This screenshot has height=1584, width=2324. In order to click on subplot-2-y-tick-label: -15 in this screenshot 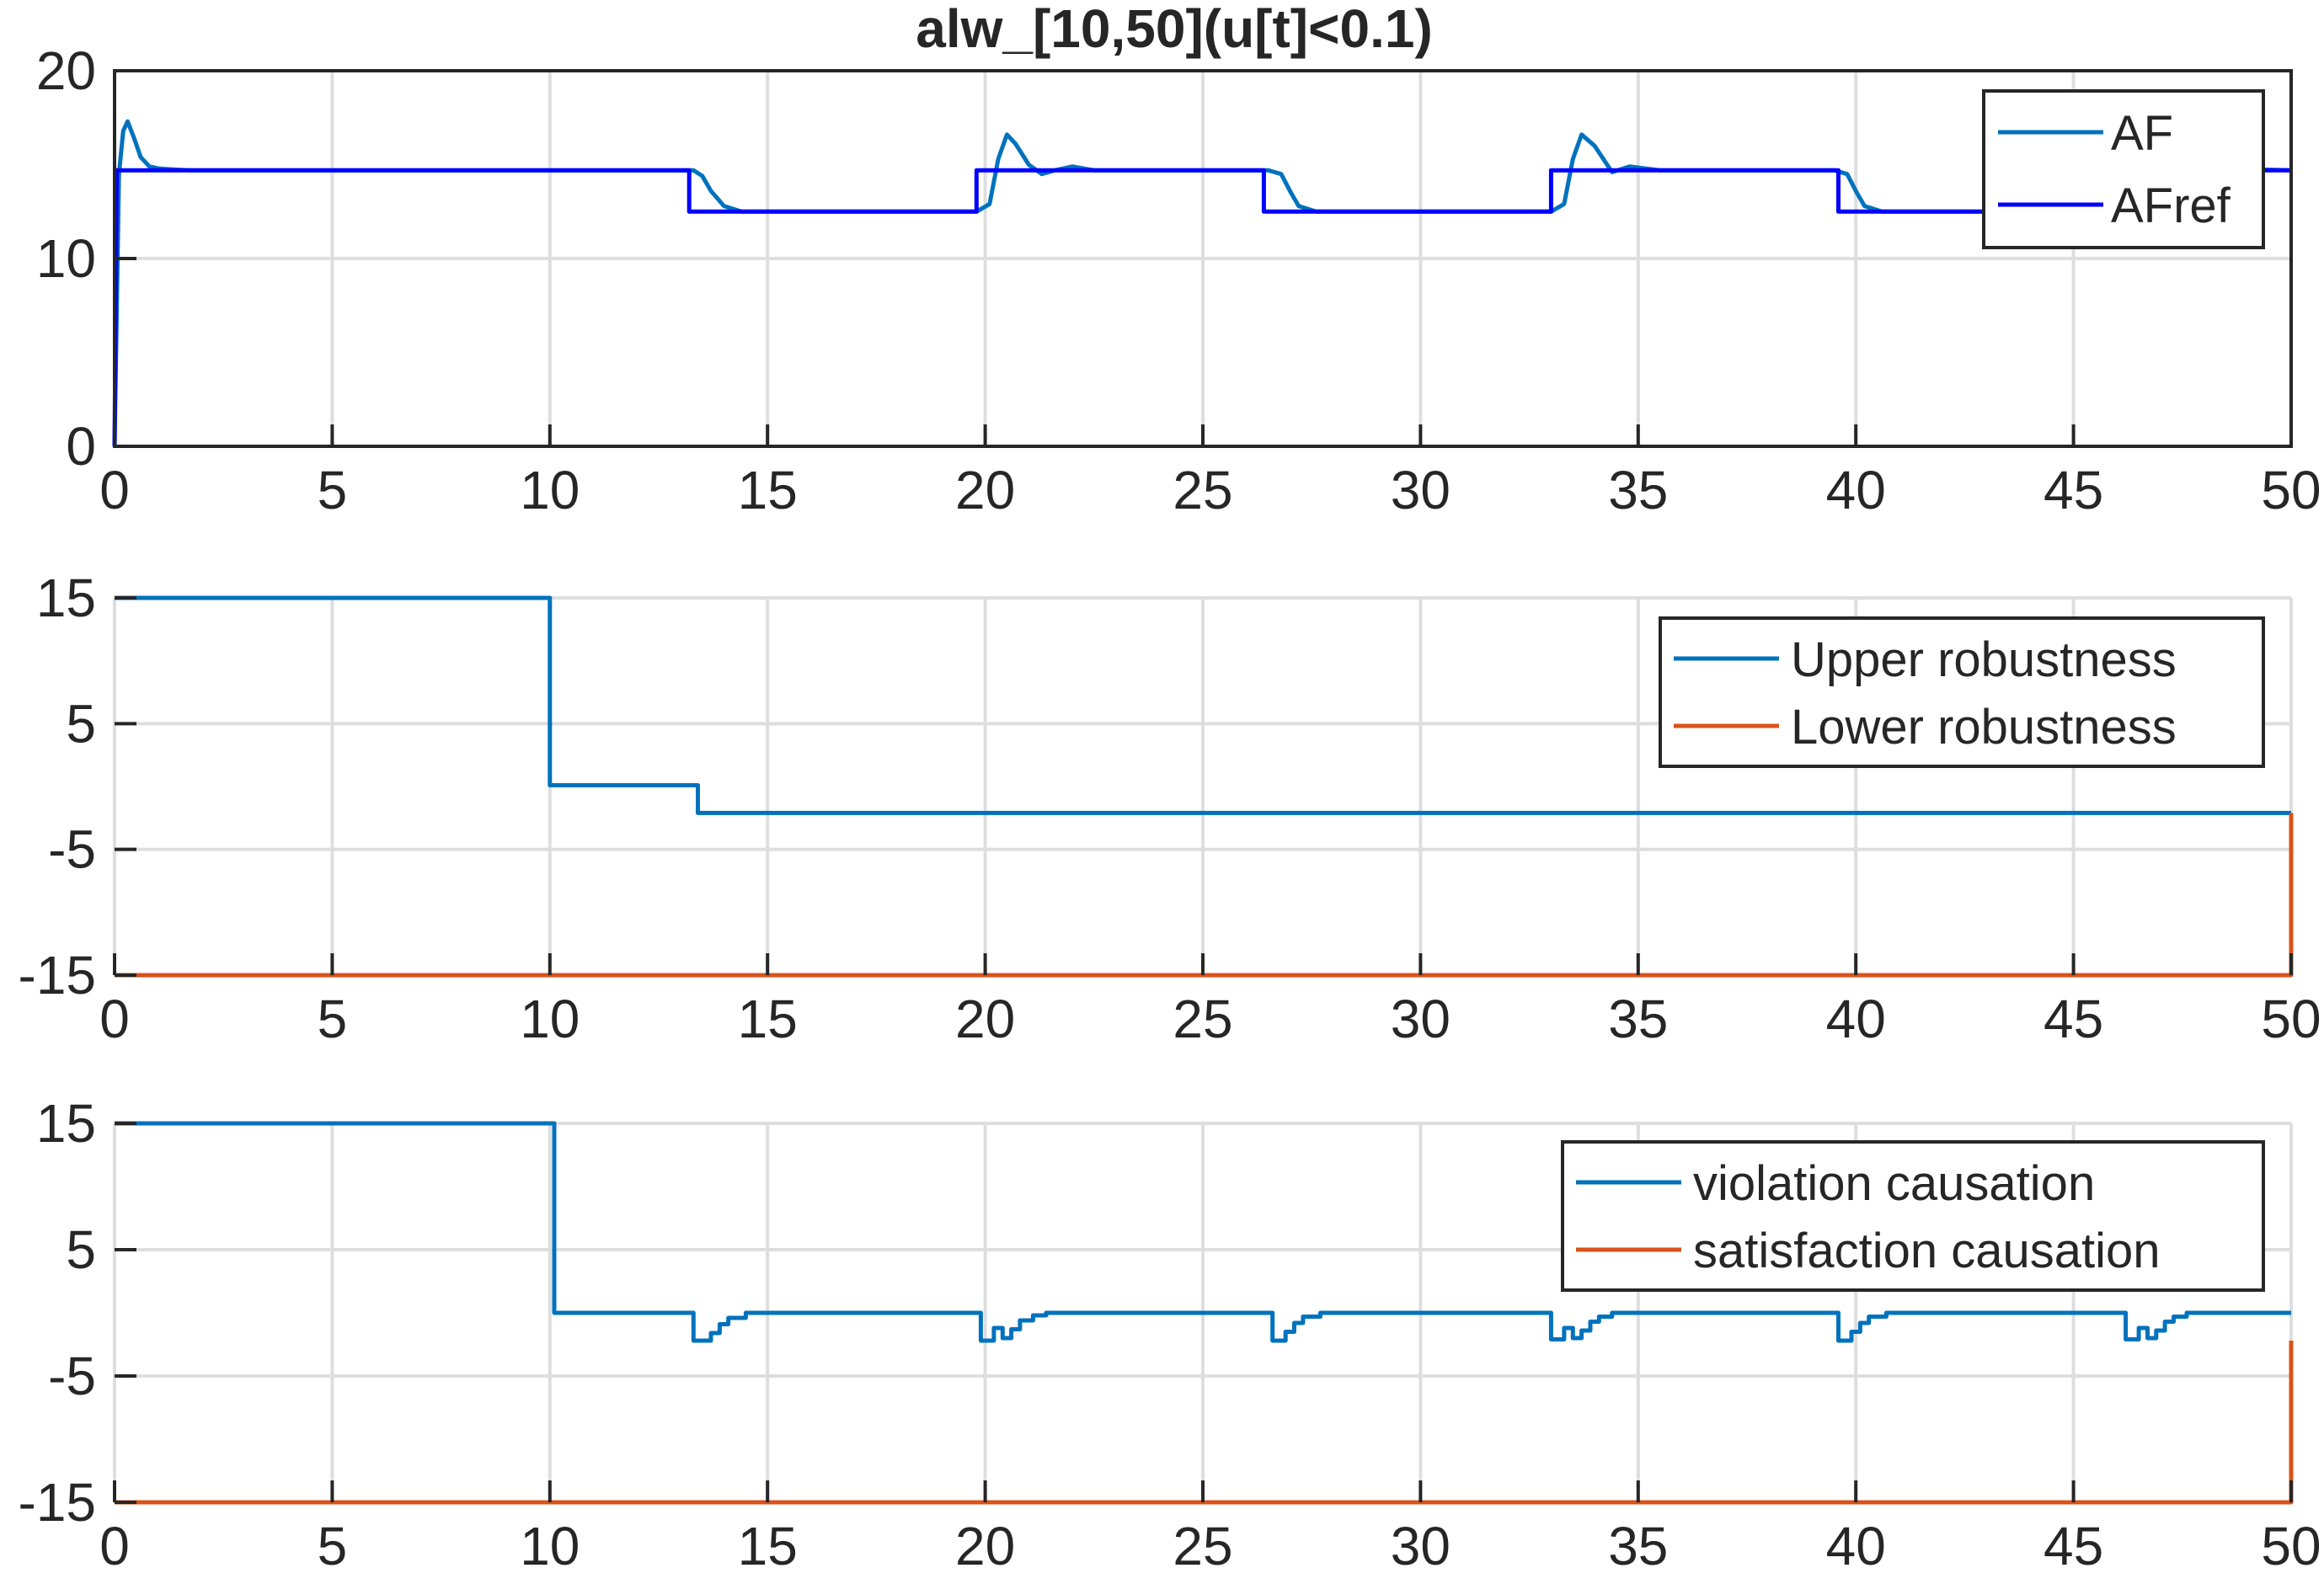, I will do `click(58, 975)`.